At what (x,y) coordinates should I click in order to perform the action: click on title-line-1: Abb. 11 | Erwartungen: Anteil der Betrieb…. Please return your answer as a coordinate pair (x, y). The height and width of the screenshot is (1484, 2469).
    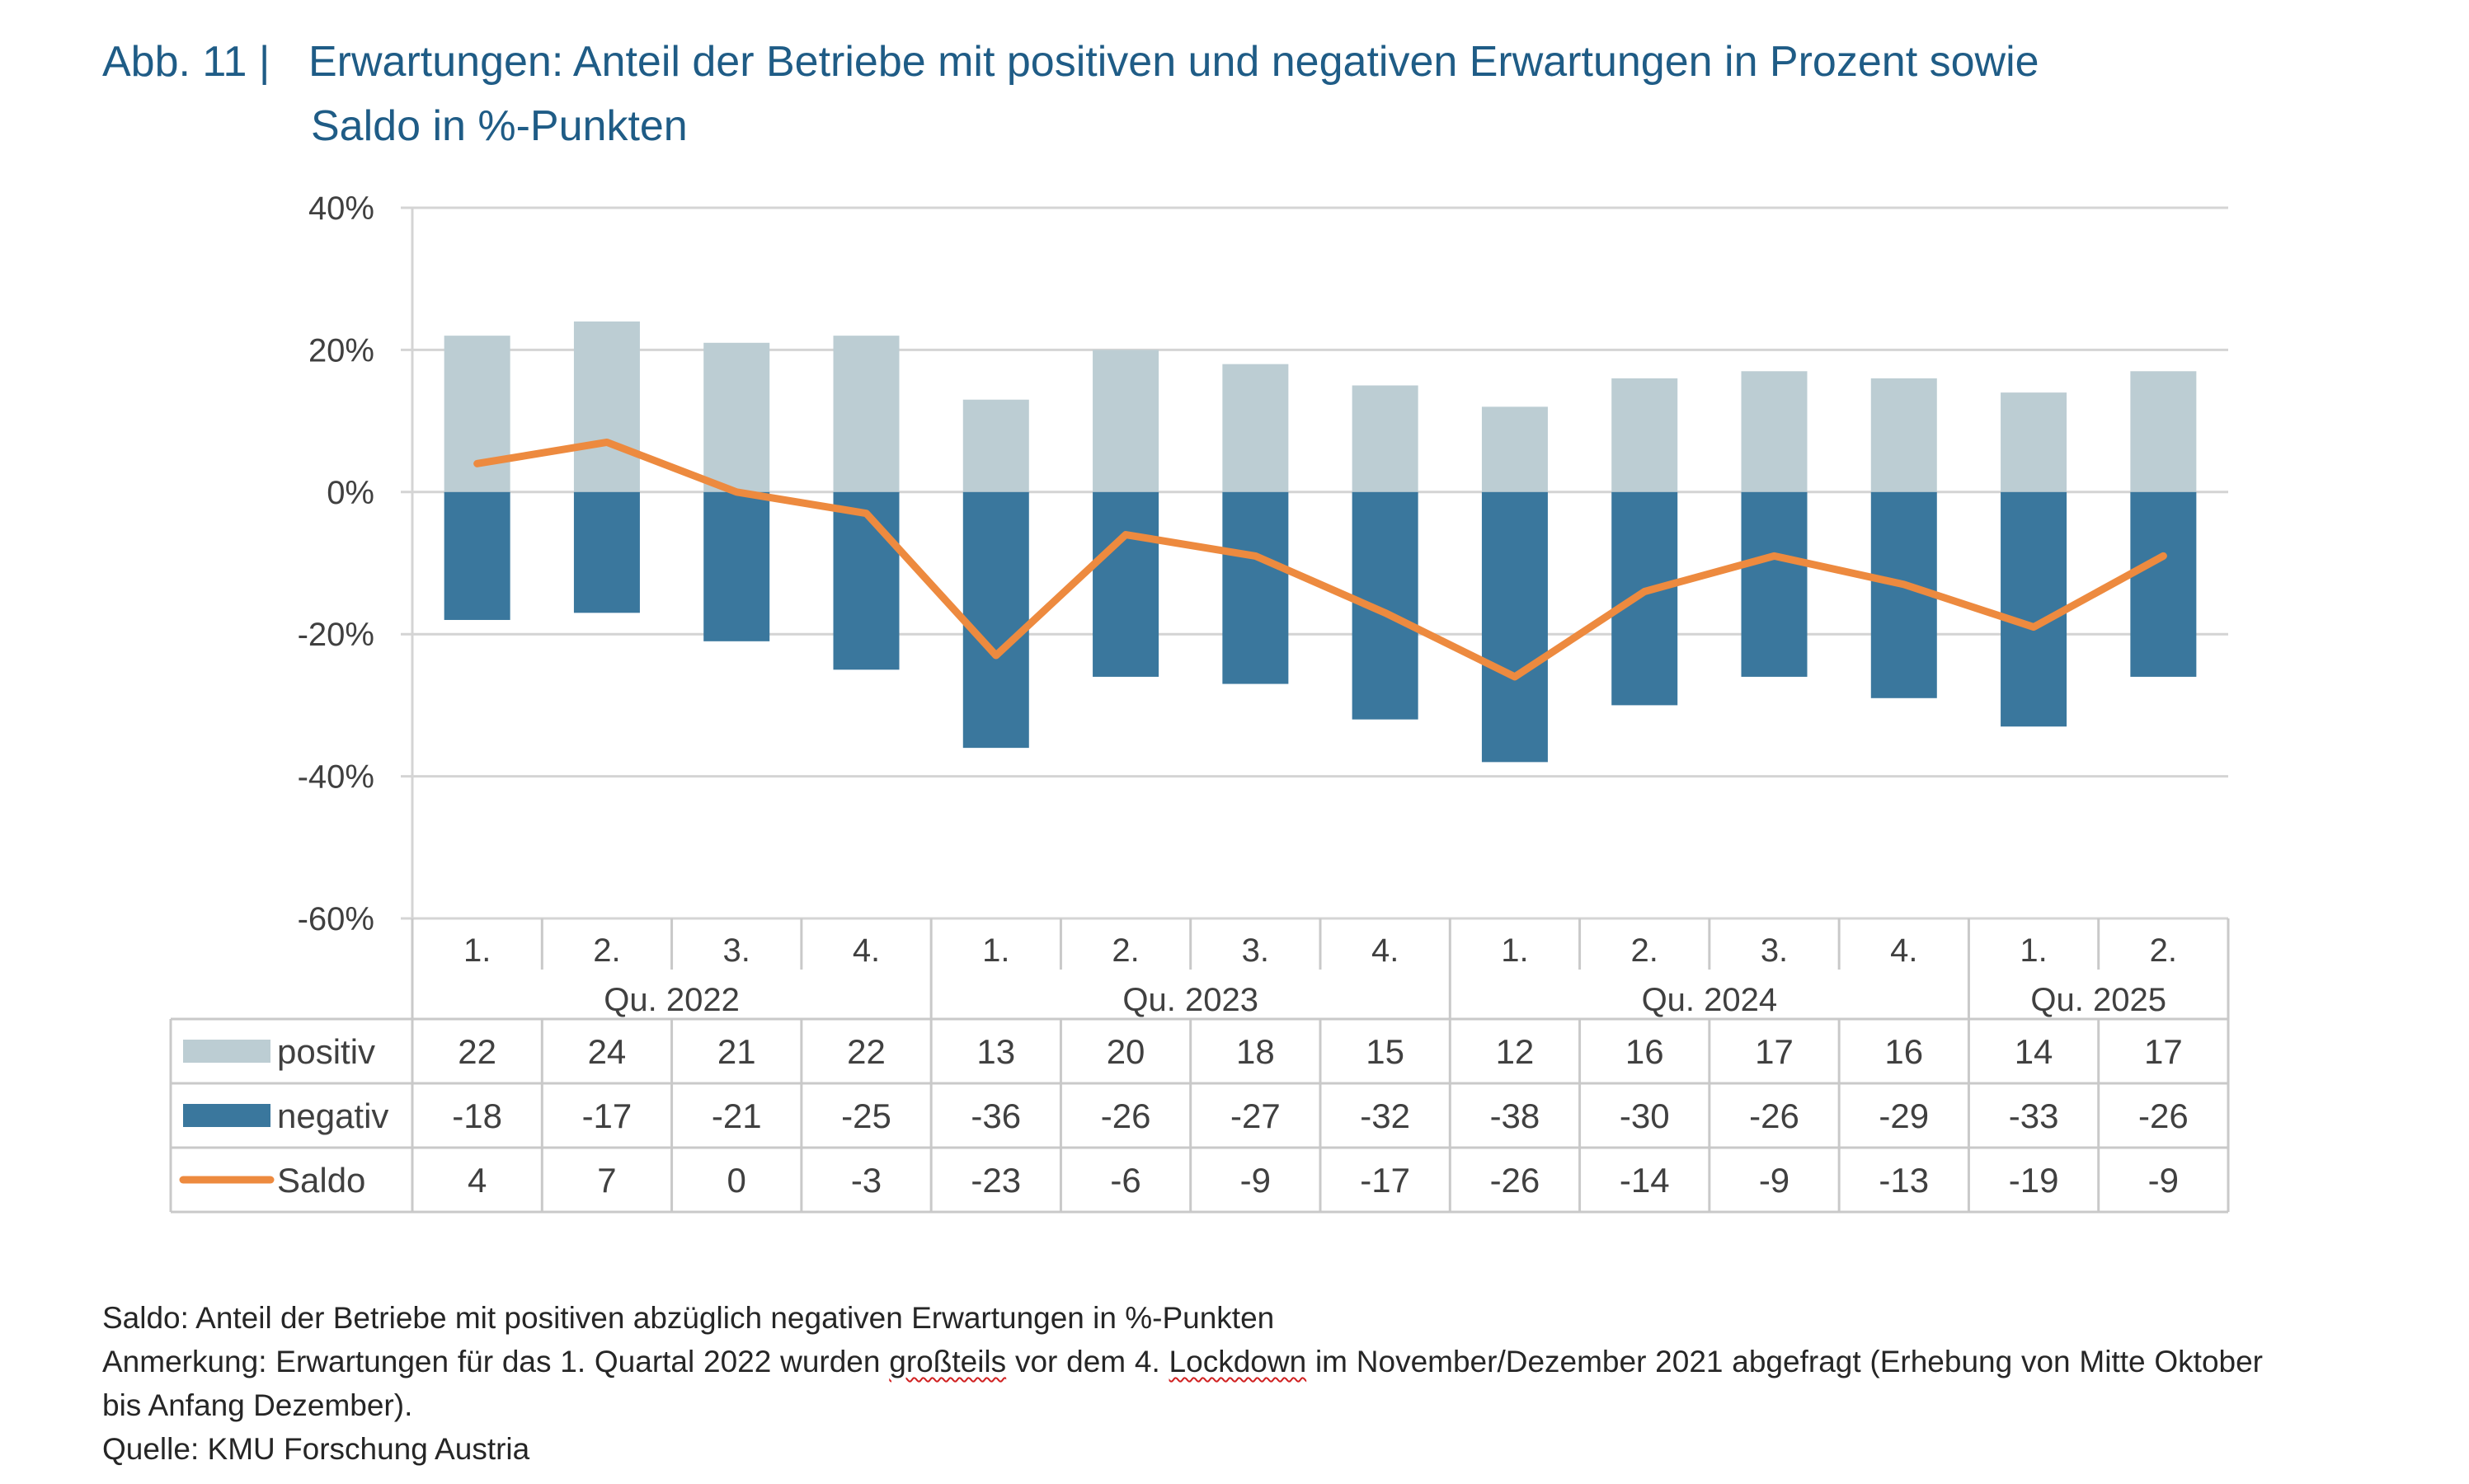
    Looking at the image, I should click on (1215, 62).